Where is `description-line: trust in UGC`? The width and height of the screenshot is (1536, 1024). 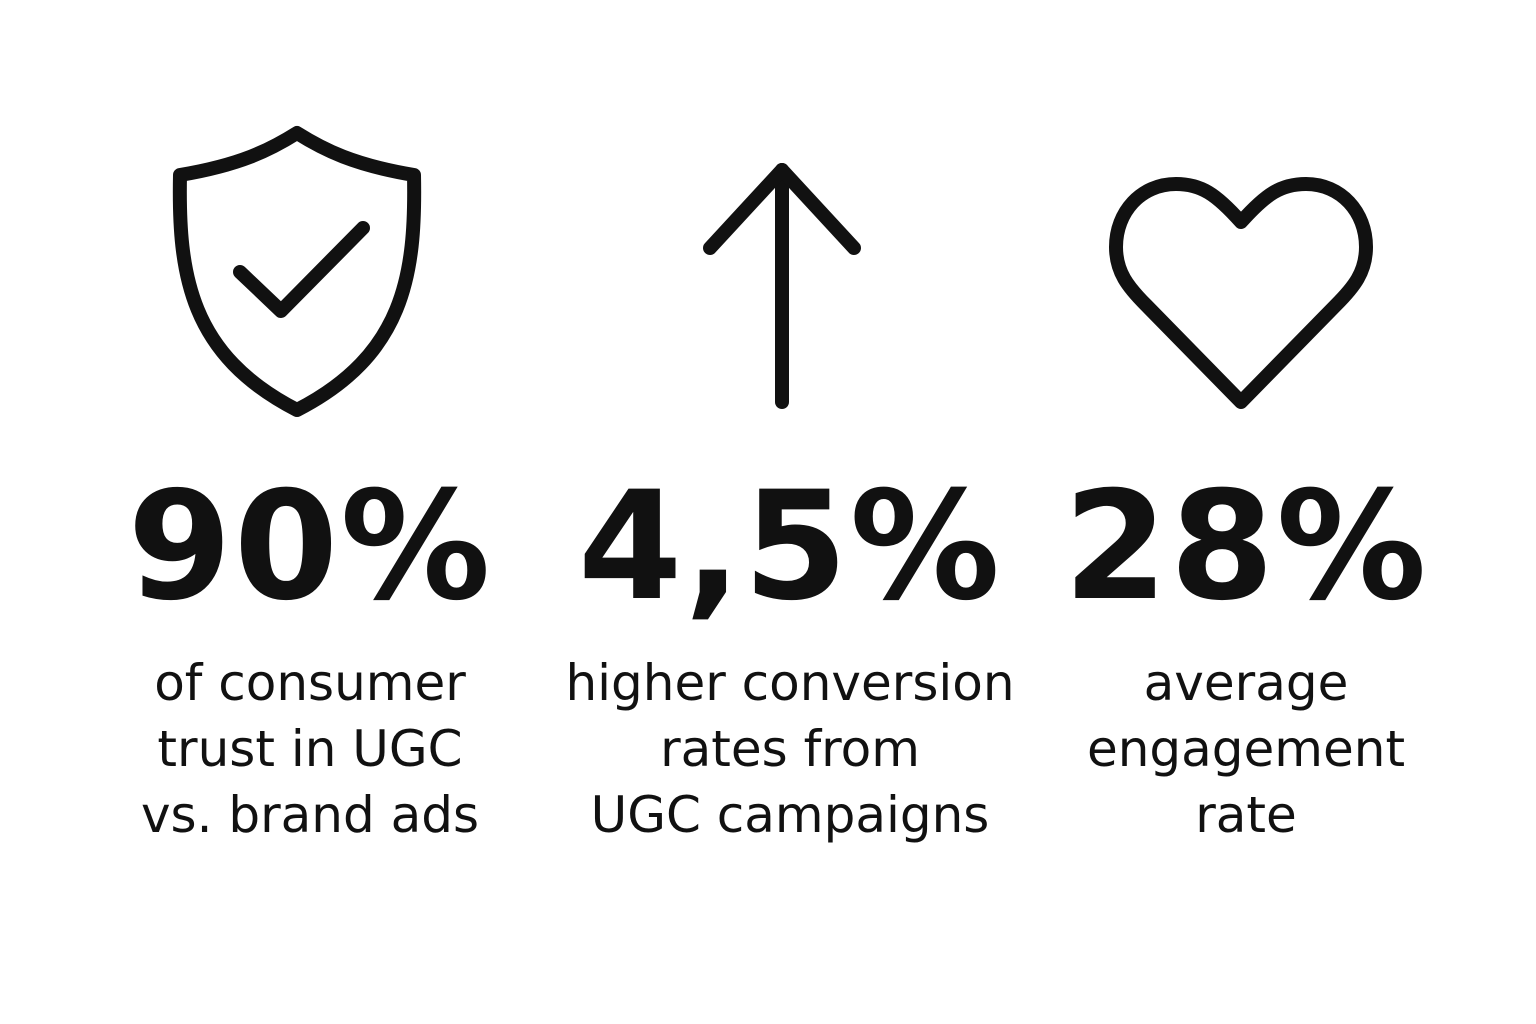 description-line: trust in UGC is located at coordinates (310, 749).